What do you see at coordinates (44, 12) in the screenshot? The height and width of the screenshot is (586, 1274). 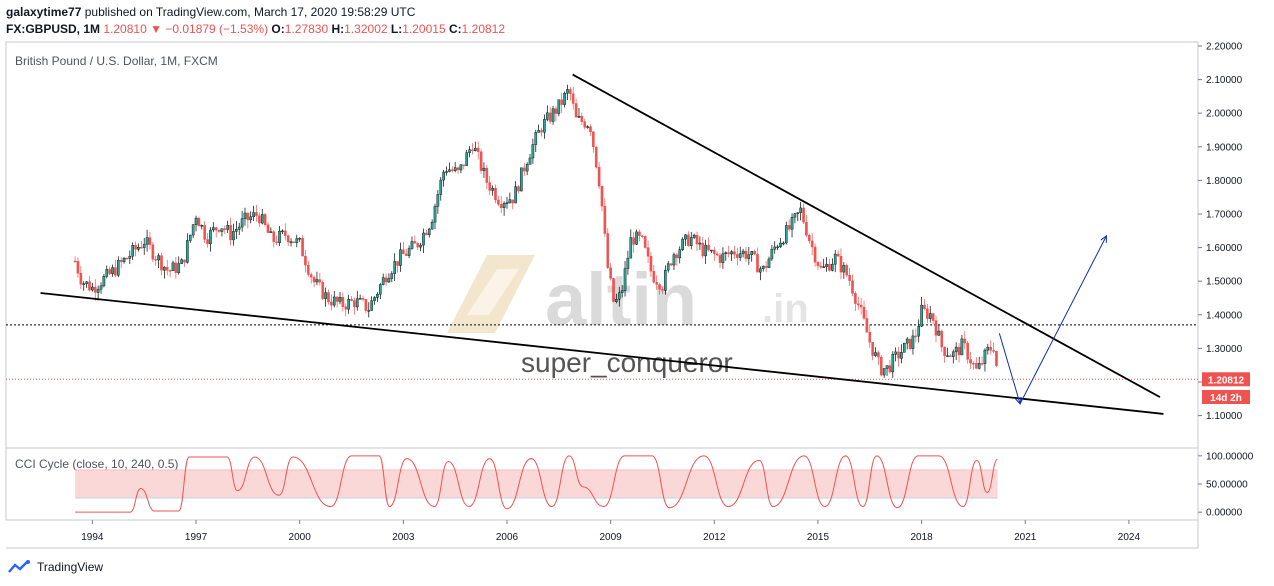 I see `publisher-name: galaxytime77` at bounding box center [44, 12].